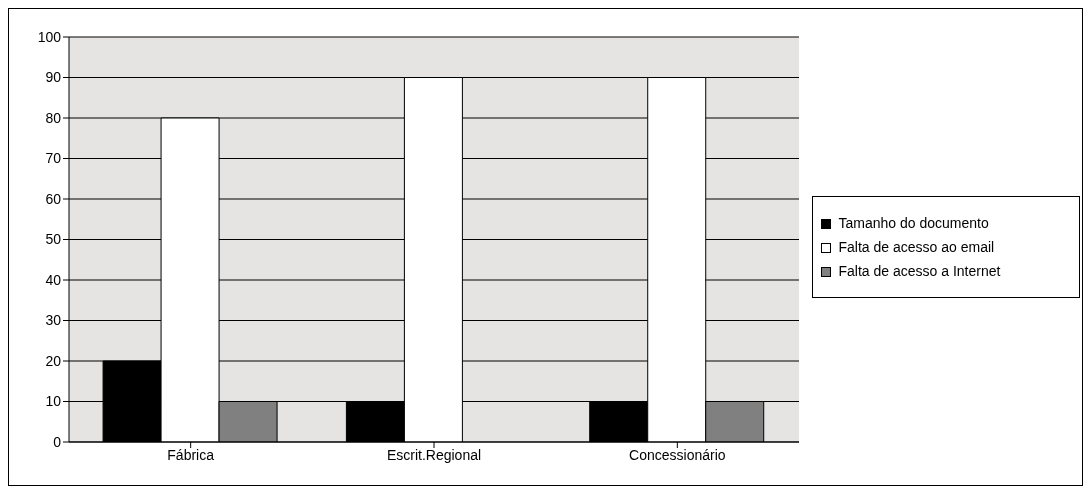  What do you see at coordinates (913, 223) in the screenshot?
I see `legend-label: Tamanho do documento` at bounding box center [913, 223].